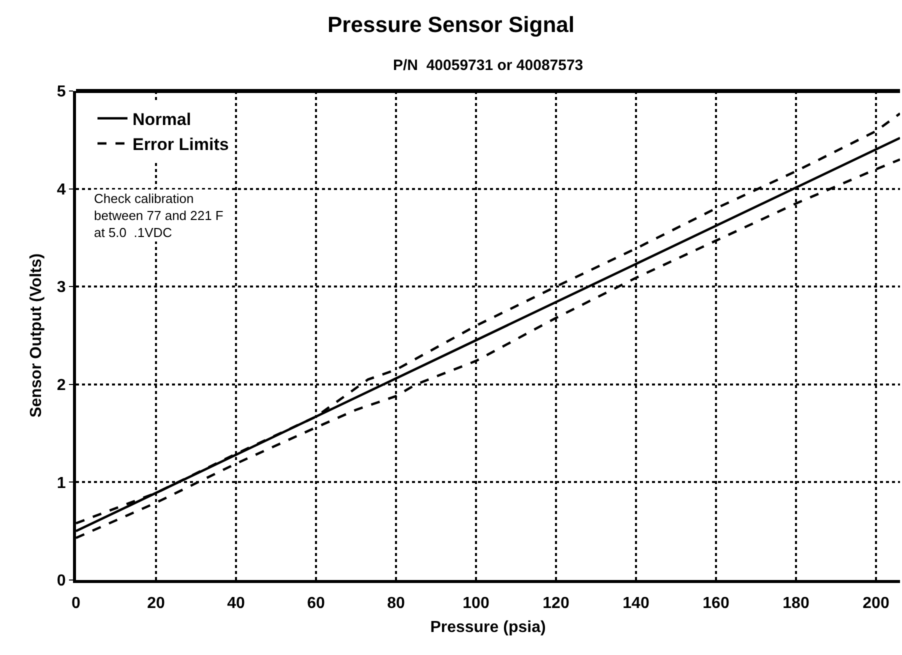 The image size is (902, 655). What do you see at coordinates (76, 603) in the screenshot?
I see `x-tick-label: 0` at bounding box center [76, 603].